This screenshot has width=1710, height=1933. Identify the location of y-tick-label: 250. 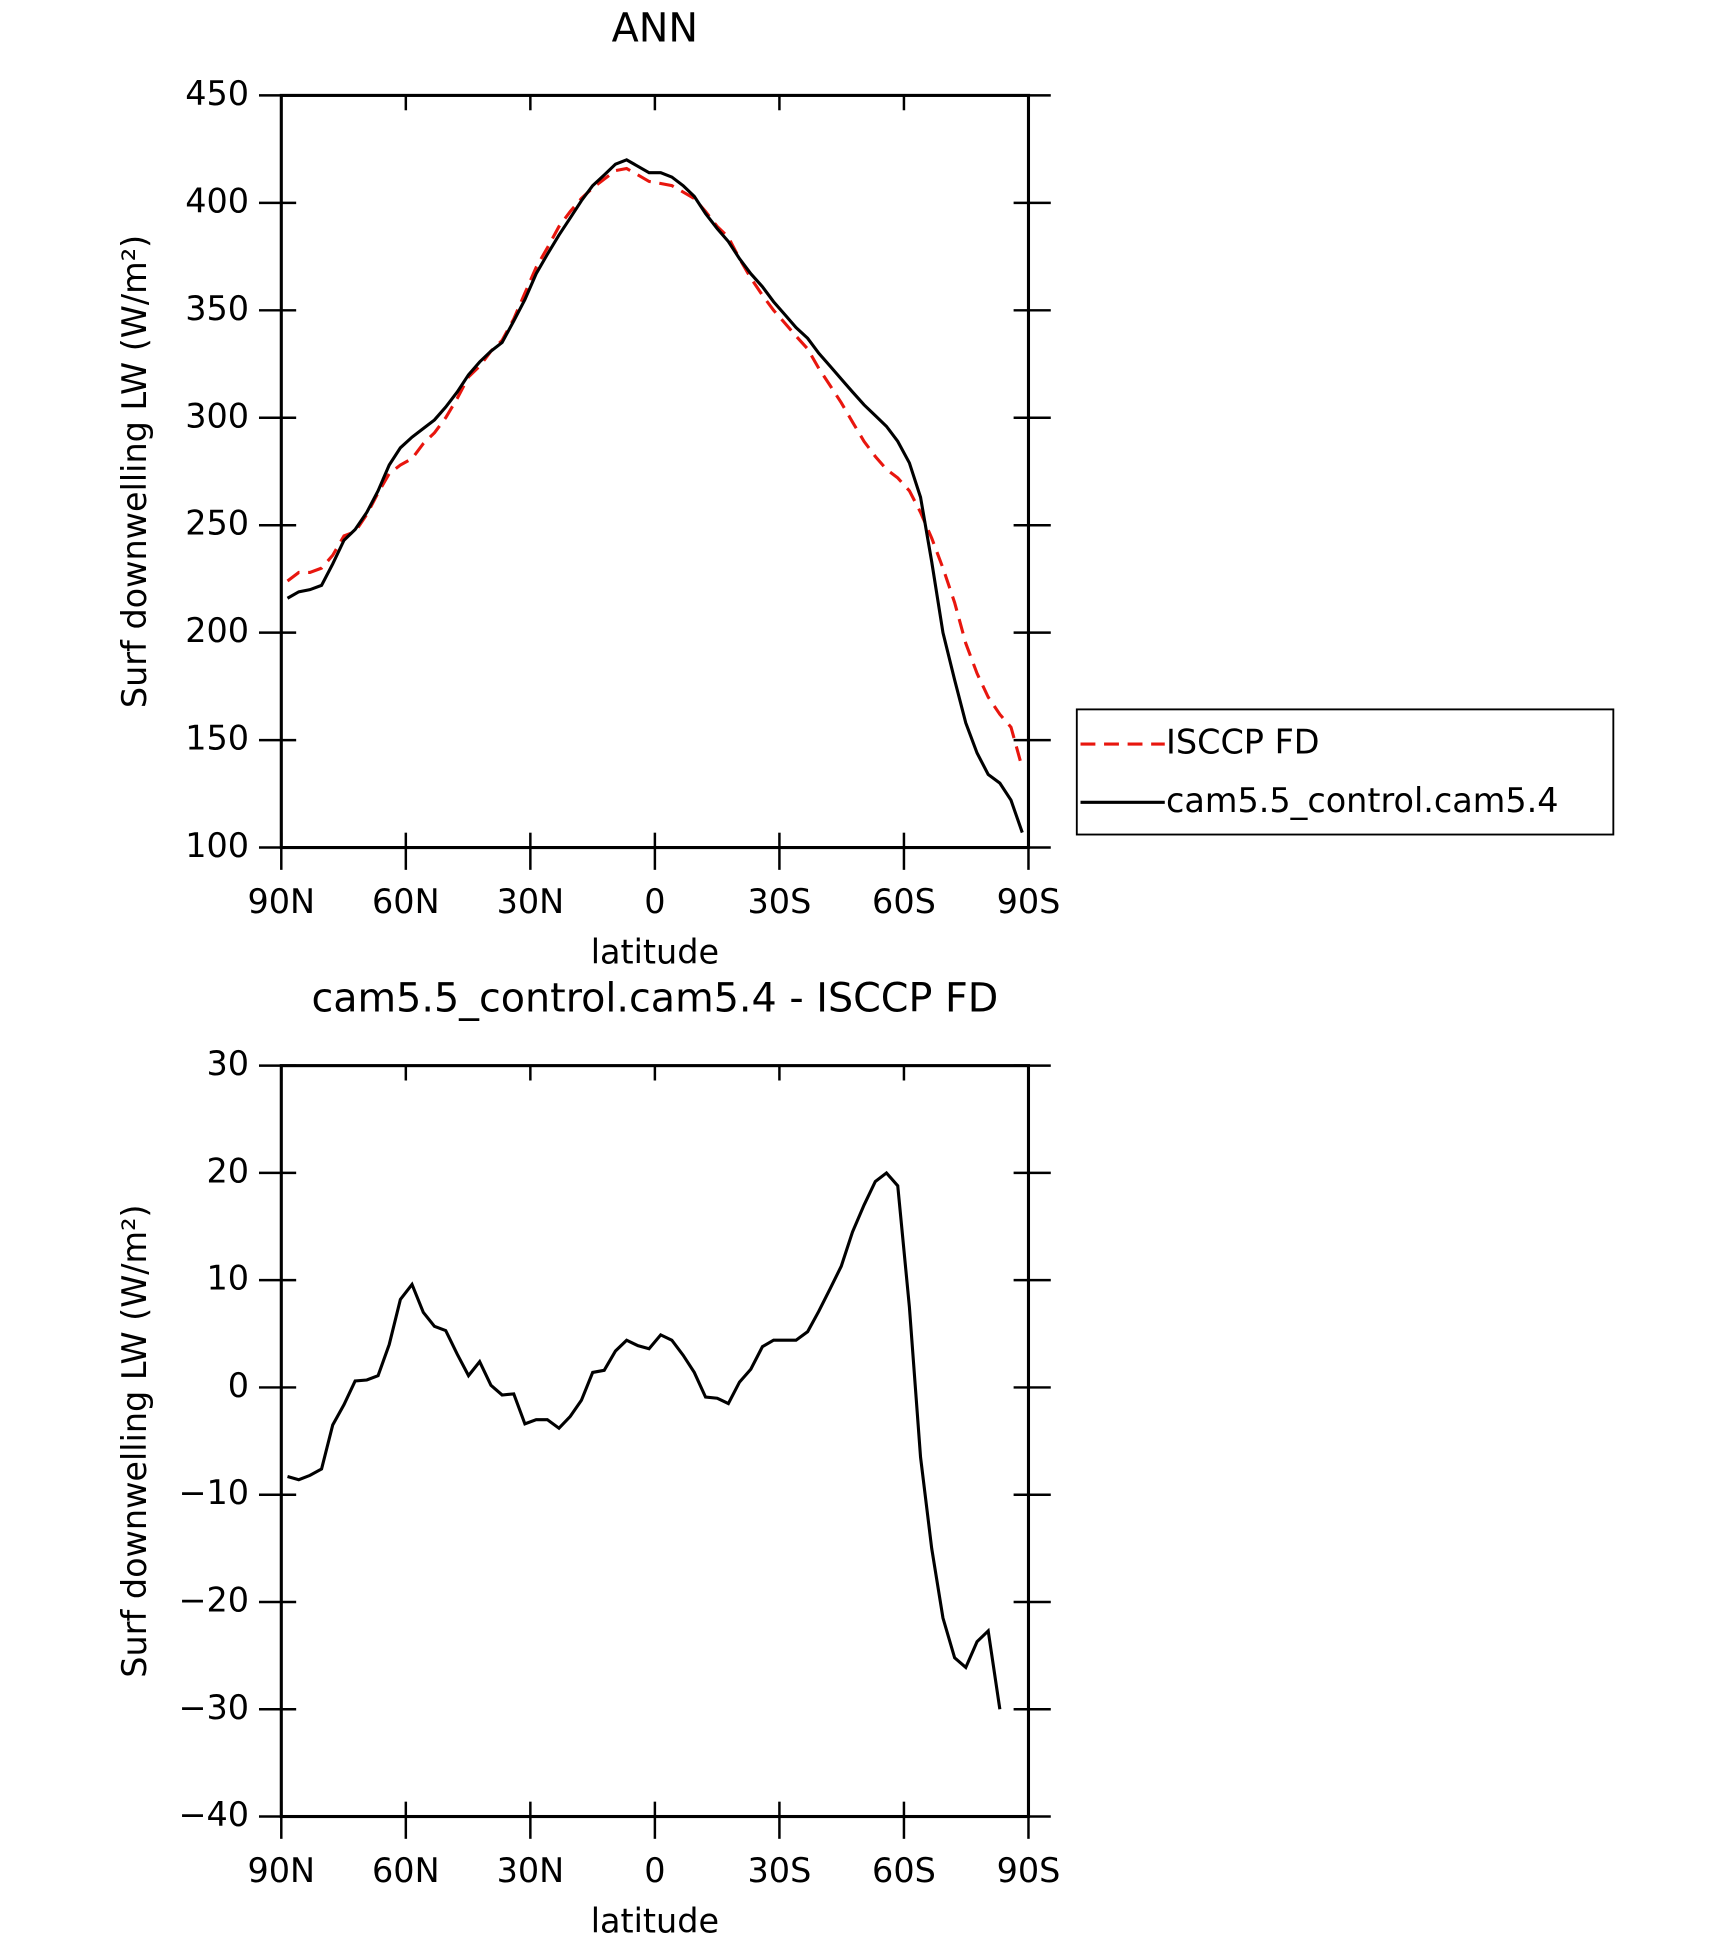
(217, 523).